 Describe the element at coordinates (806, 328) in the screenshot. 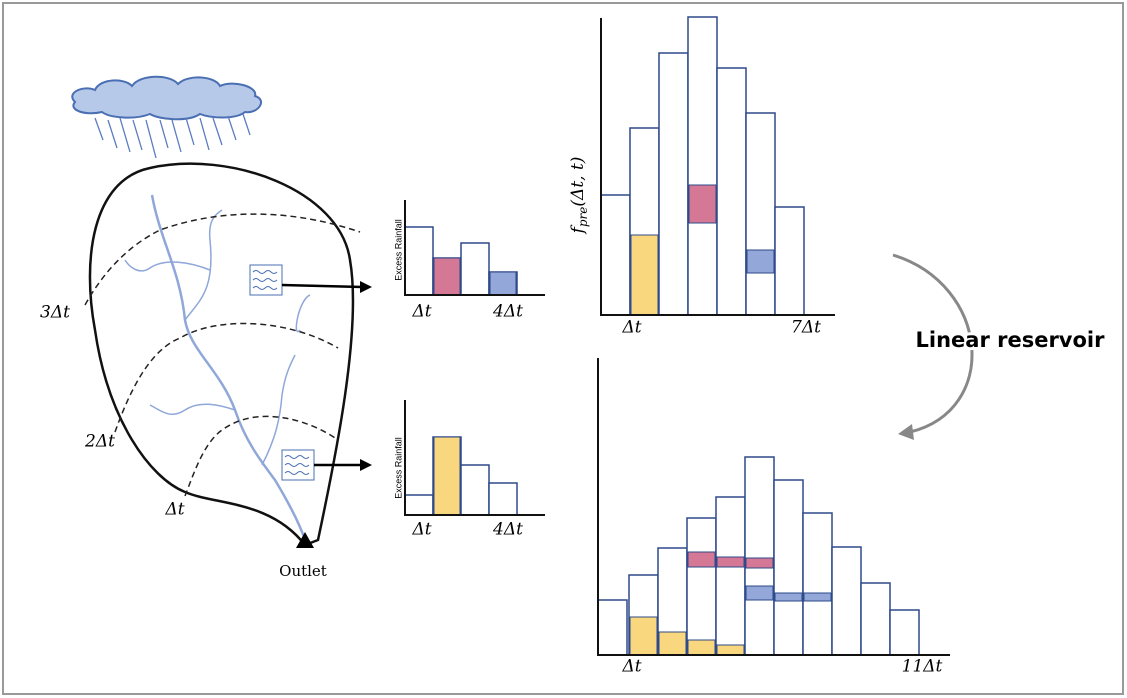

I see `x-label: 7Δt` at that location.